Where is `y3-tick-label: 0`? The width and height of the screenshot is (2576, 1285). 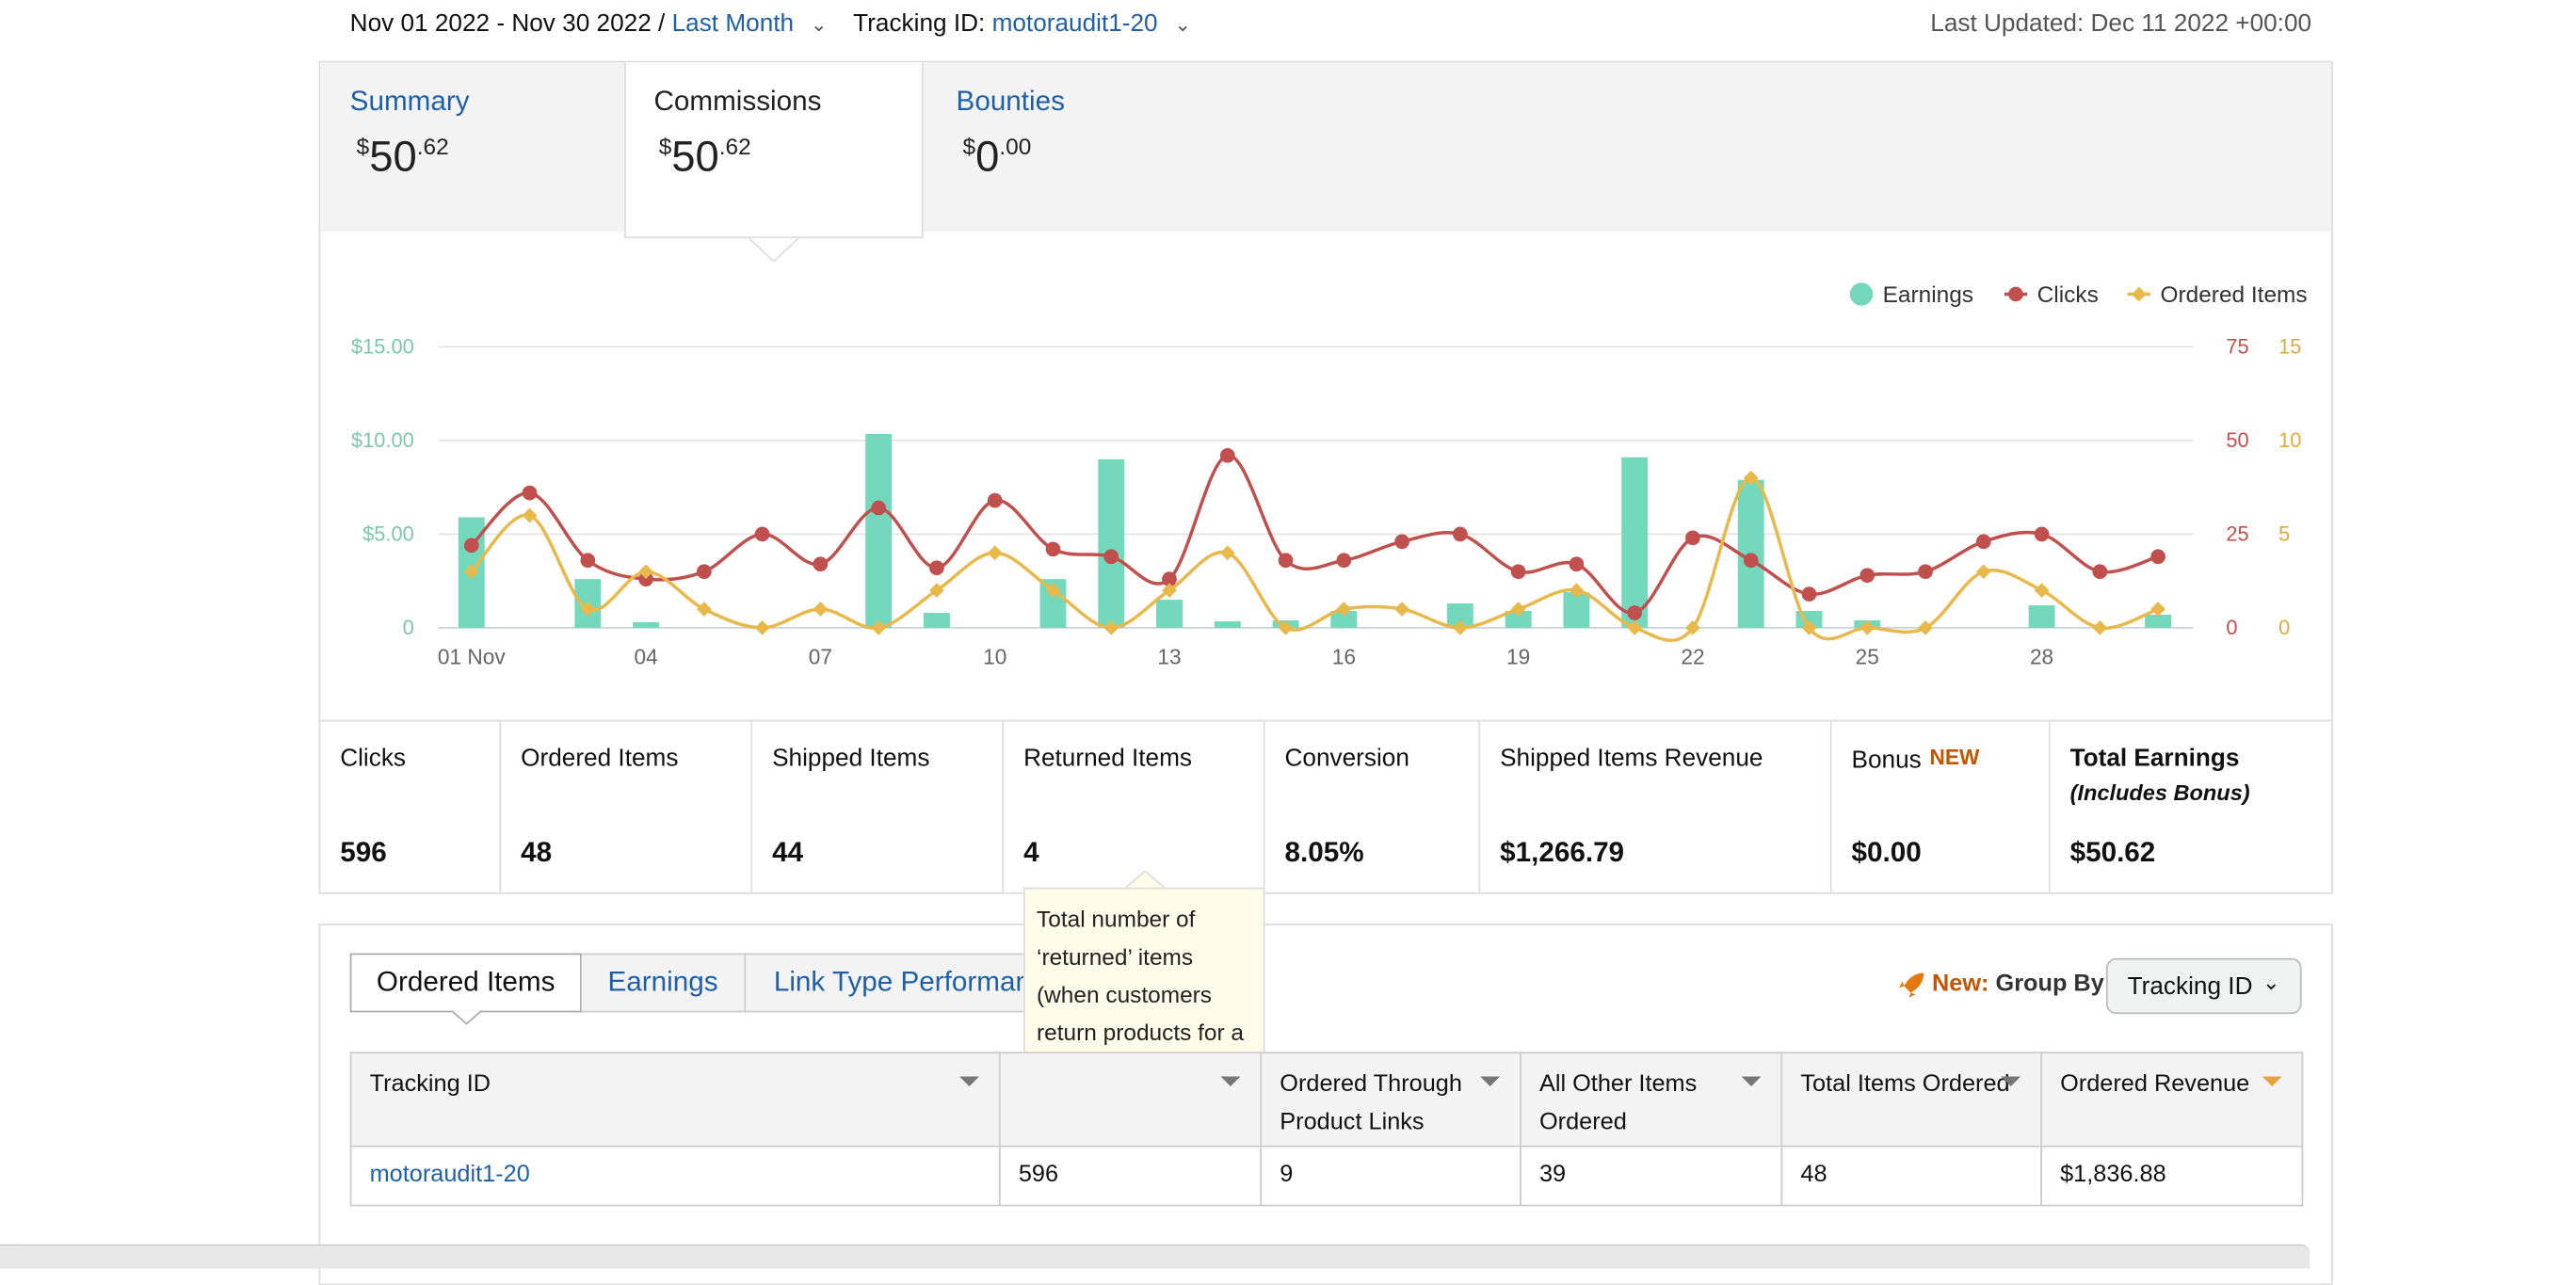
y3-tick-label: 0 is located at coordinates (2284, 627).